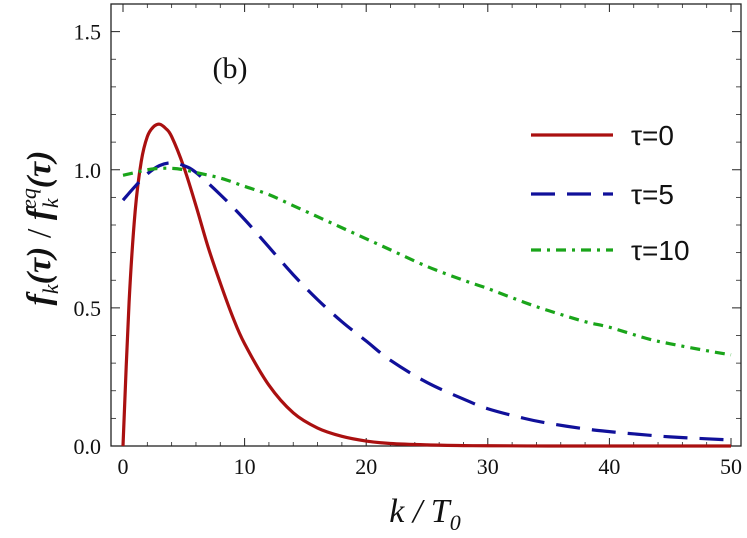 The width and height of the screenshot is (747, 538). I want to click on x-tick-label: 50, so click(731, 466).